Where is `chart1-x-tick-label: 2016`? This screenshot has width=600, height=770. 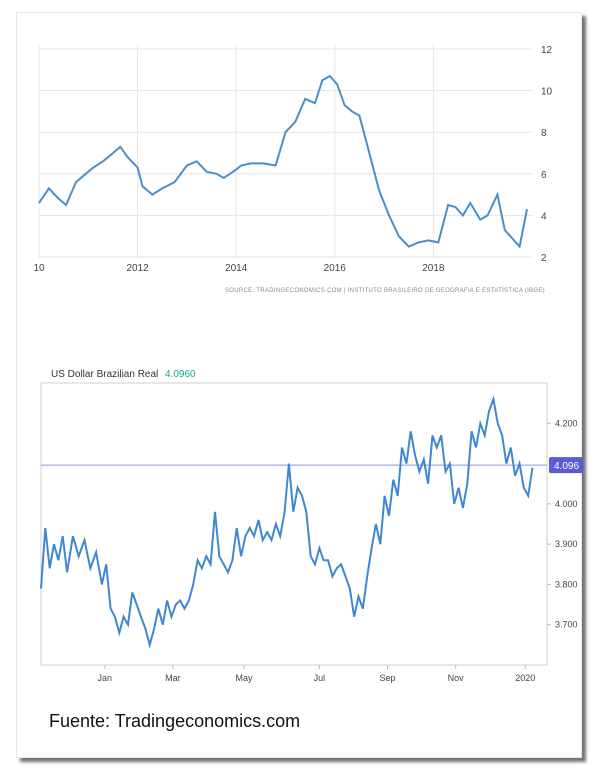 chart1-x-tick-label: 2016 is located at coordinates (335, 268).